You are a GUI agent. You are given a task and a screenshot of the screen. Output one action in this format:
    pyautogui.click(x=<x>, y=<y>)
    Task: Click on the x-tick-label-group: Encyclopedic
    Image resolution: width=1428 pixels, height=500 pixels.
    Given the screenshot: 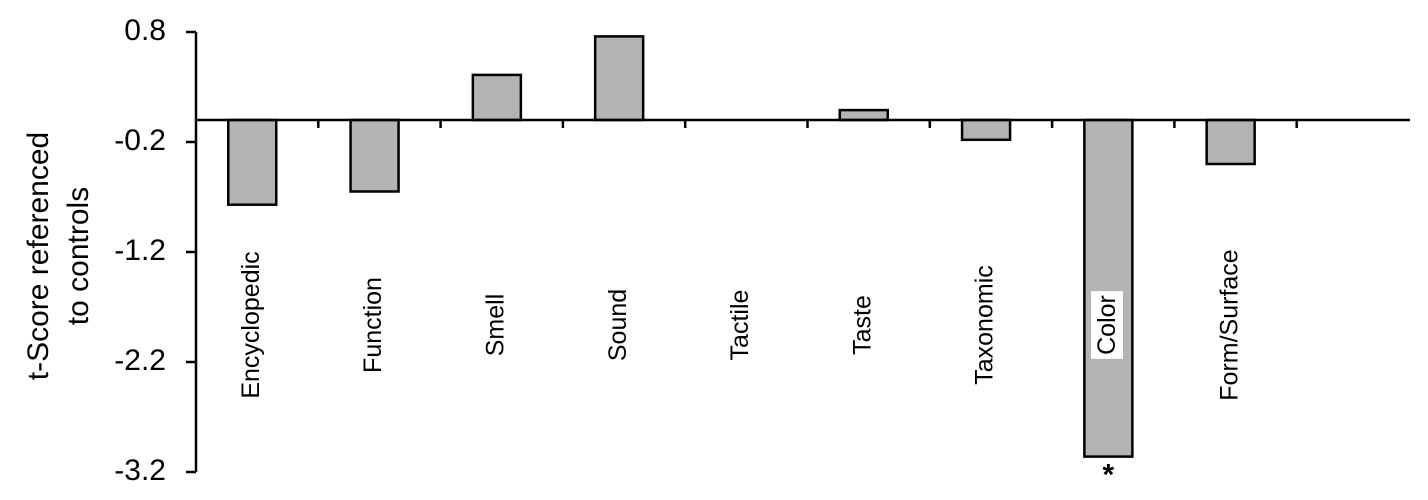 What is the action you would take?
    pyautogui.click(x=250, y=325)
    